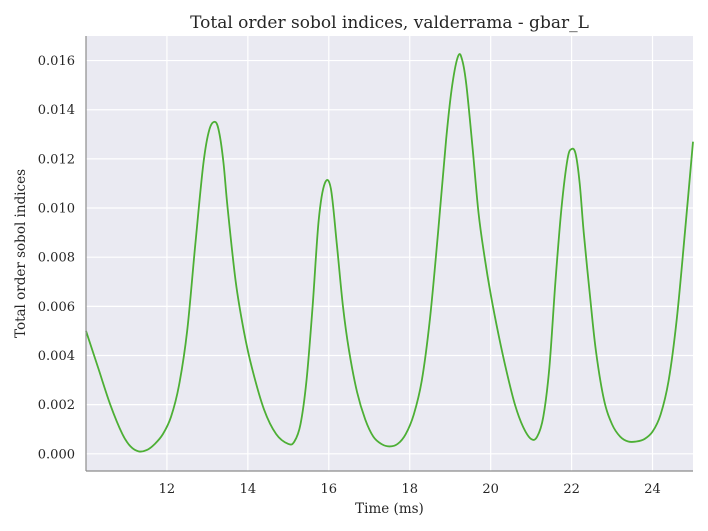 Image resolution: width=708 pixels, height=531 pixels. What do you see at coordinates (571, 489) in the screenshot?
I see `x-tick-label: 22` at bounding box center [571, 489].